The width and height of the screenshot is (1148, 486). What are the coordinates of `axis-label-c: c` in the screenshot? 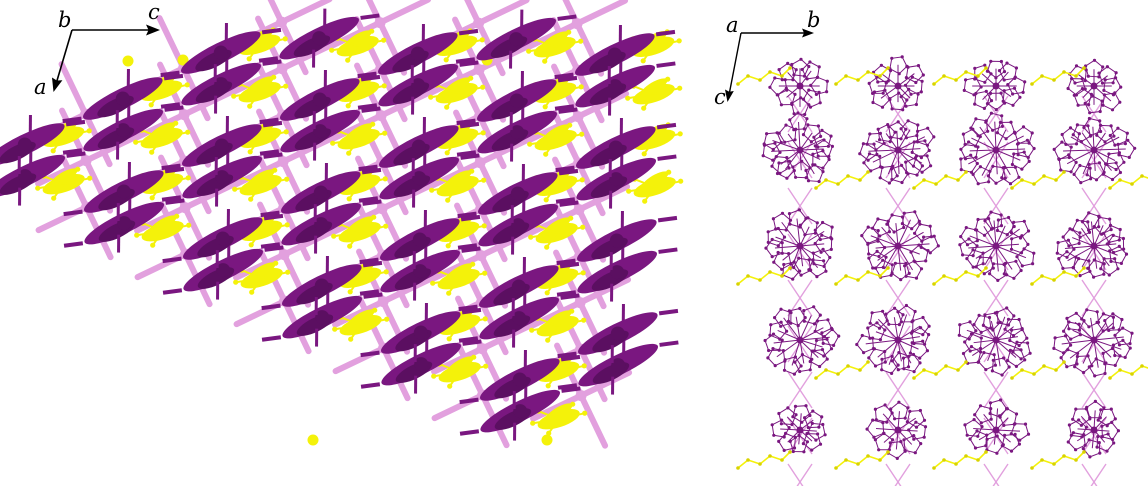 It's located at (720, 97).